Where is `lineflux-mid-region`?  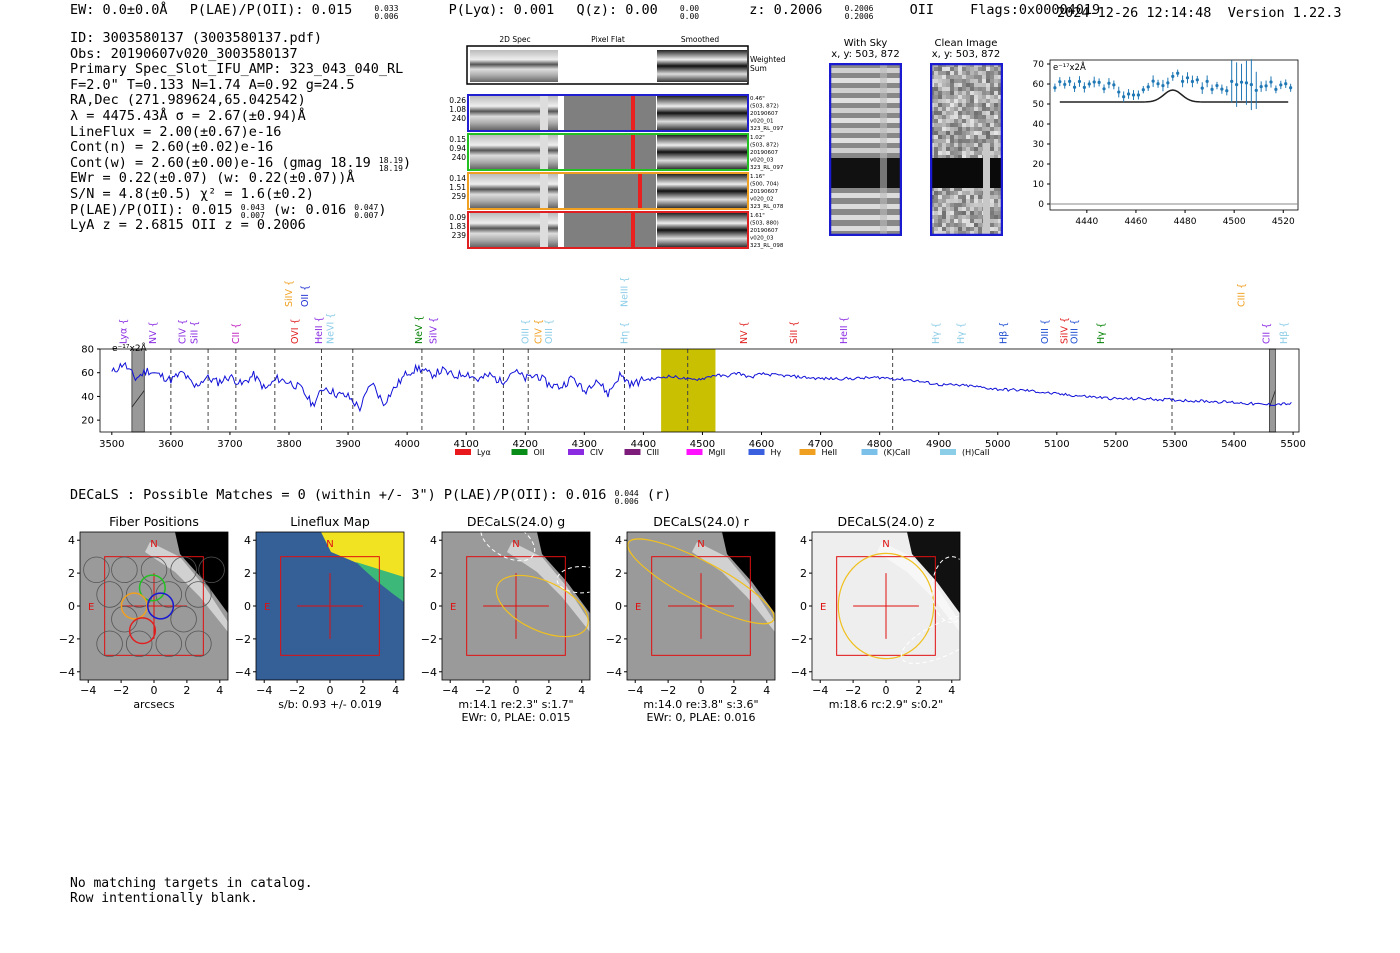 lineflux-mid-region is located at coordinates (380, 582).